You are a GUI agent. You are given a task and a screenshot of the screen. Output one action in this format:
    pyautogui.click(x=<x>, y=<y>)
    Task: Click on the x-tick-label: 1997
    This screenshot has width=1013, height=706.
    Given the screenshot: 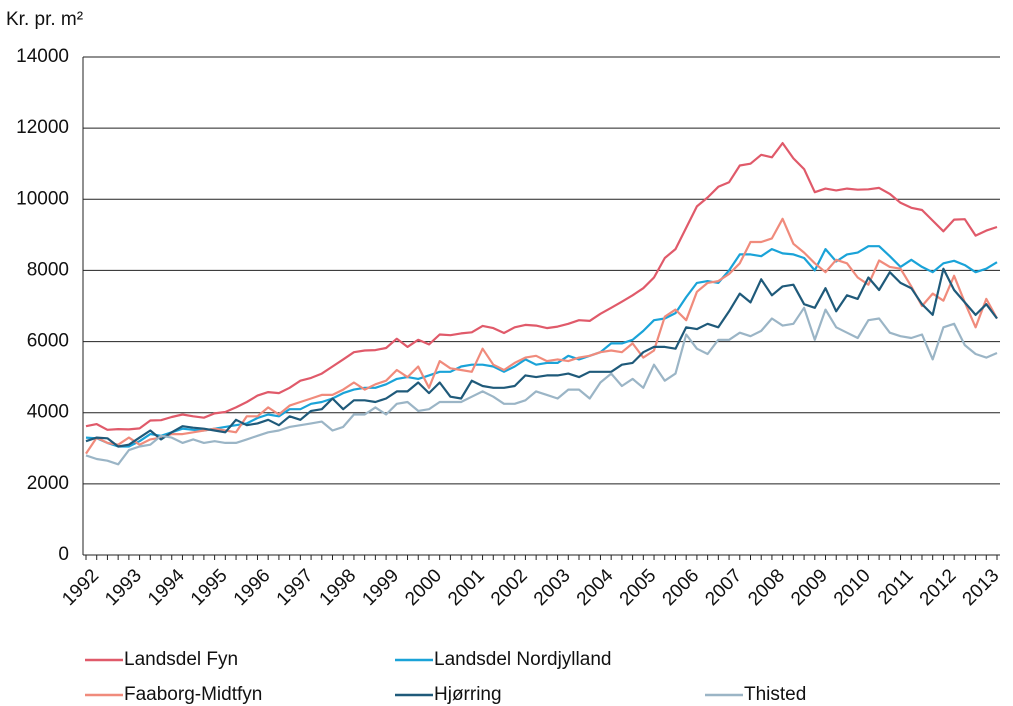 What is the action you would take?
    pyautogui.click(x=295, y=587)
    